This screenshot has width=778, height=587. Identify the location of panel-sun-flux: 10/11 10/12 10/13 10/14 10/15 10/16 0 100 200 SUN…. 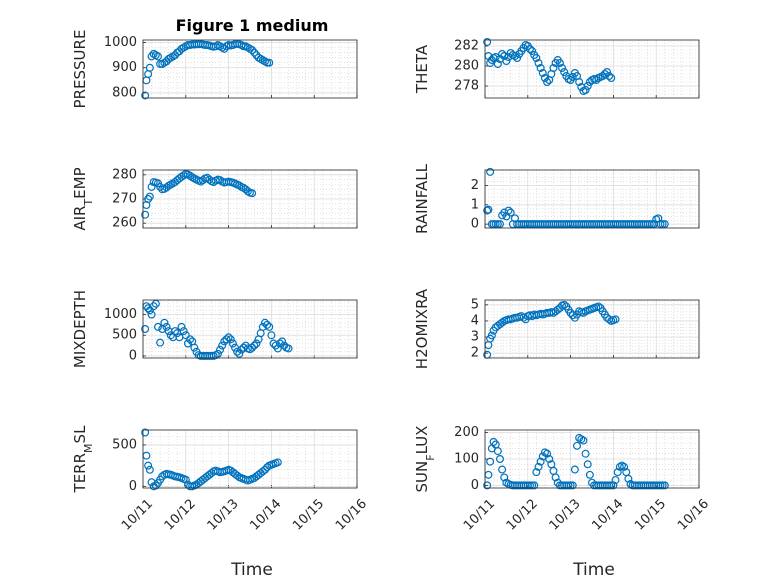
(562, 479).